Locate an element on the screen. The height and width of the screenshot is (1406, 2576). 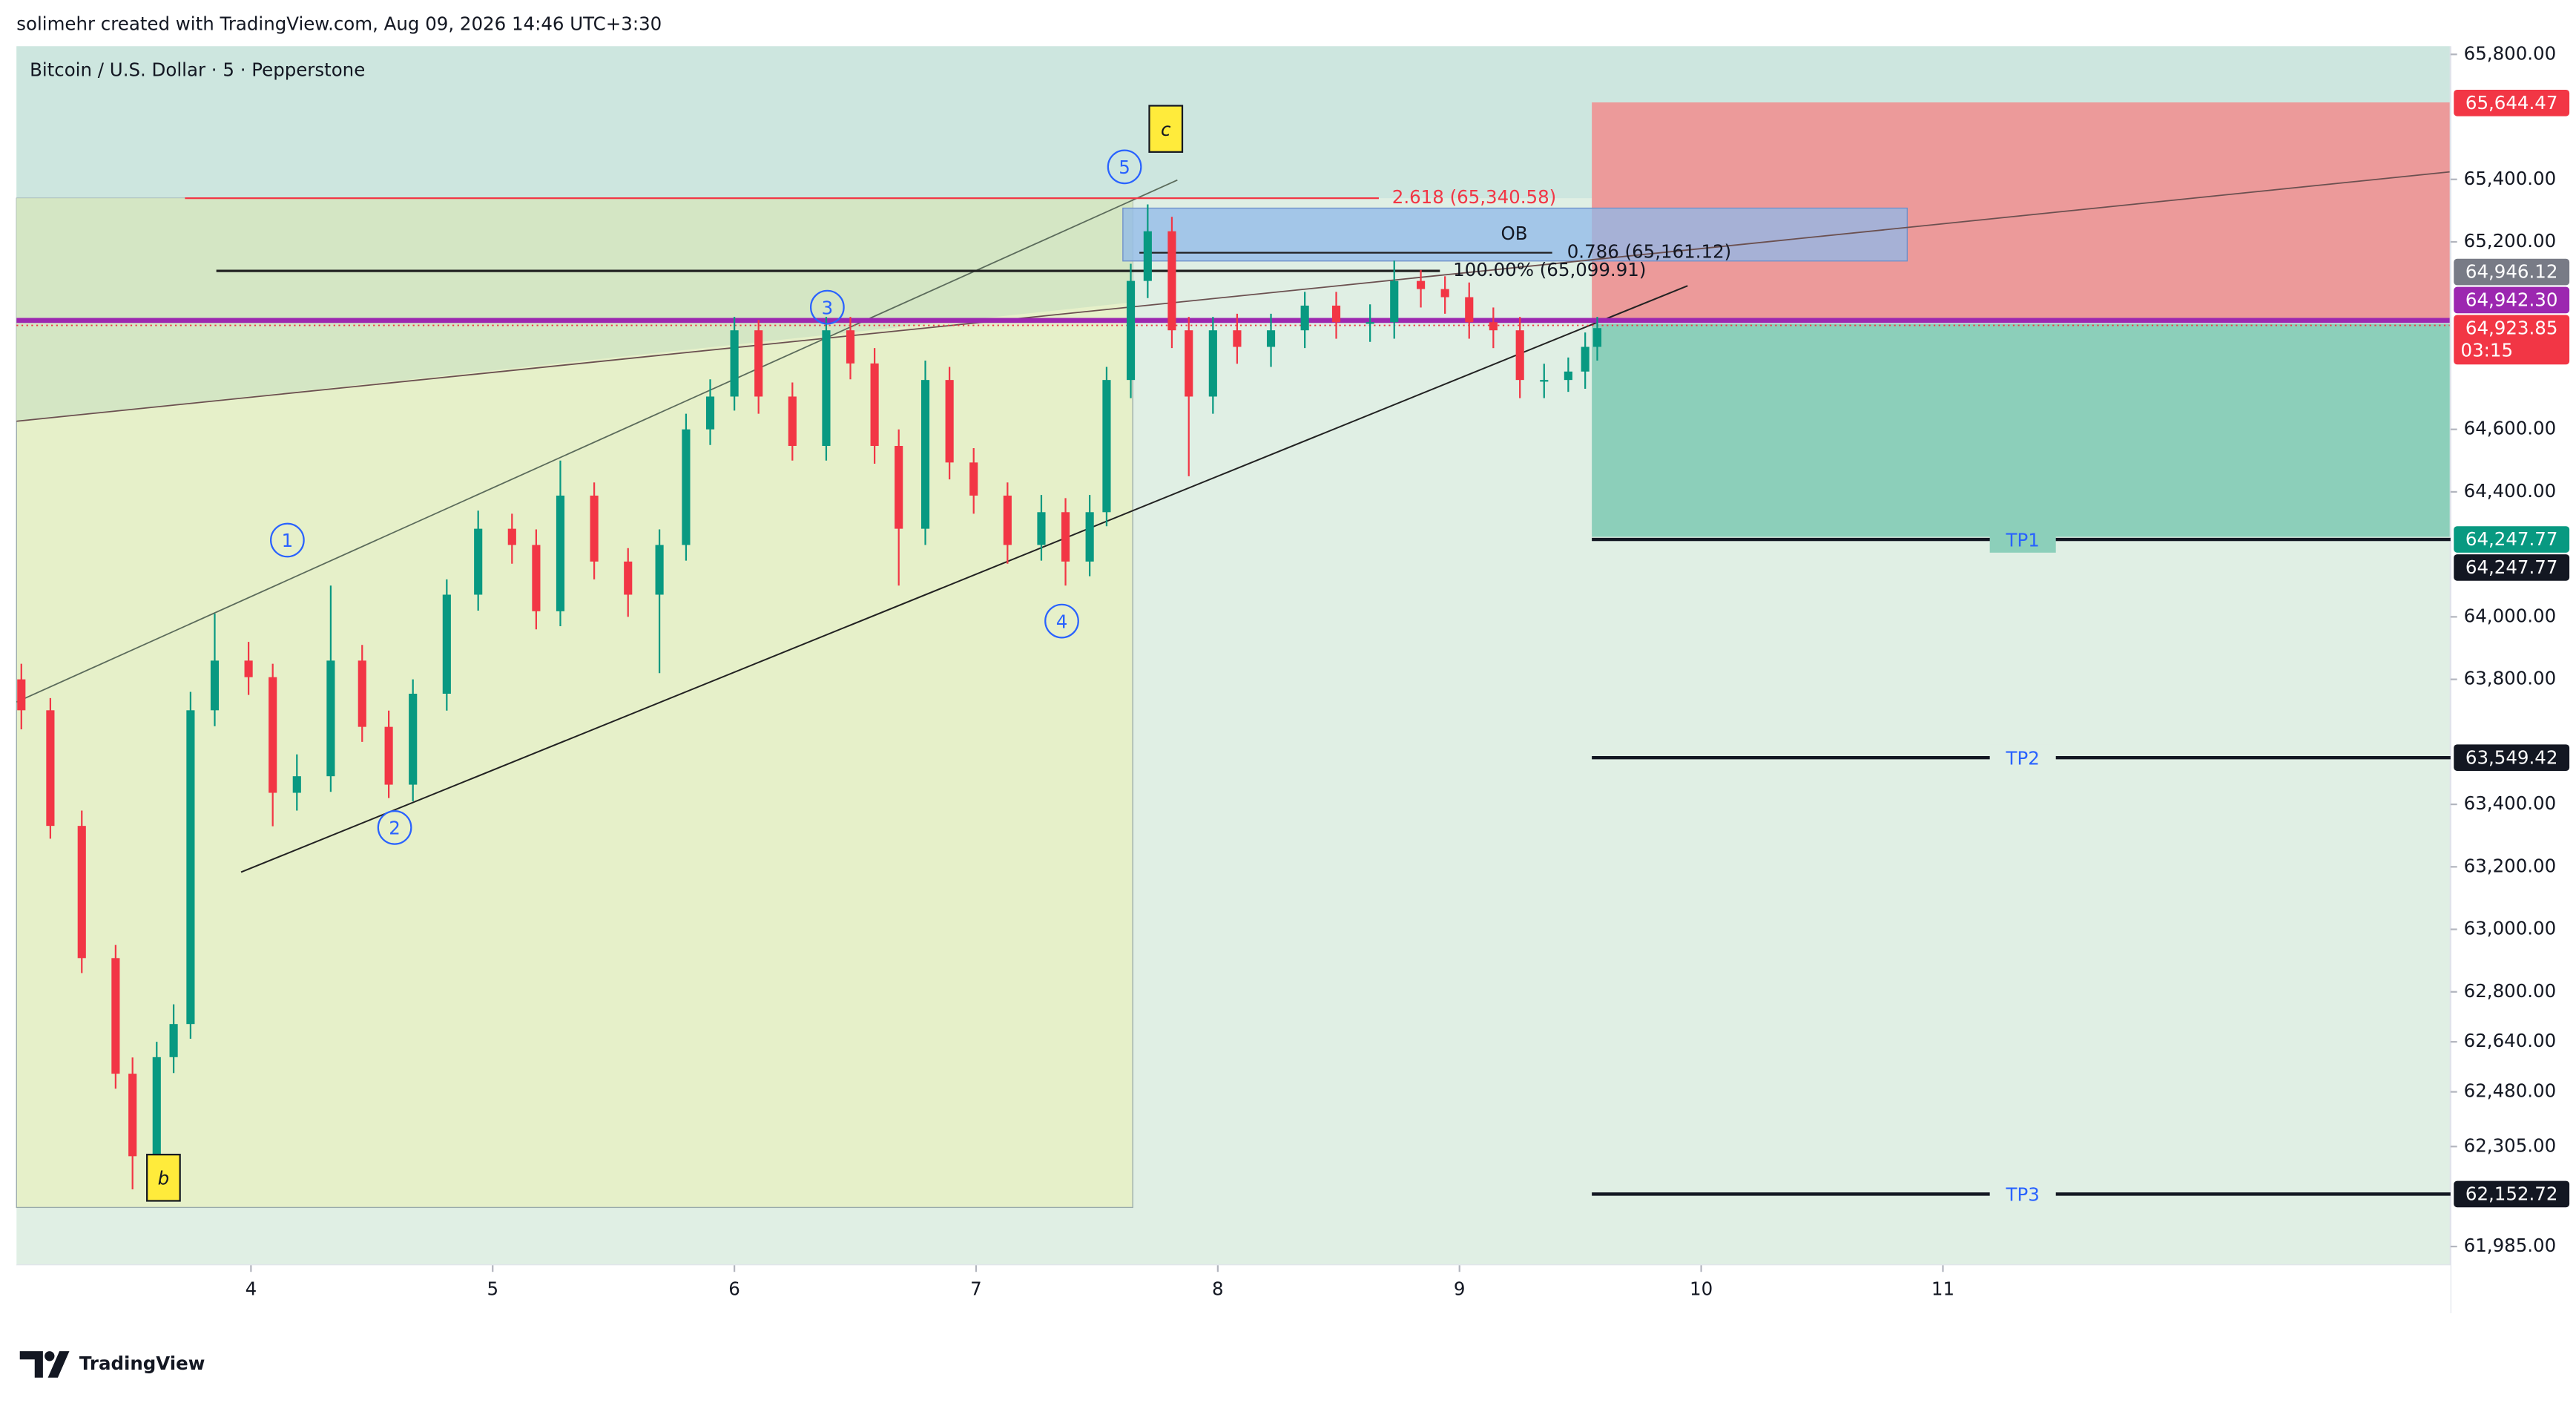
fib-label: 0.786 (65,161.12) is located at coordinates (1649, 252).